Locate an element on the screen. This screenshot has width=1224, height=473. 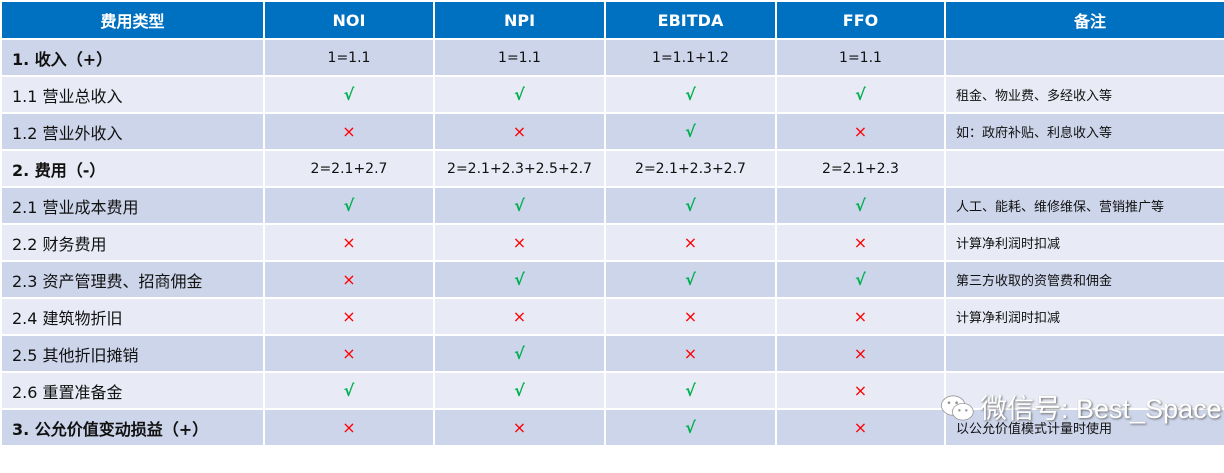
row-label: 2.3 资产管理费、招商佣金 is located at coordinates (132, 279).